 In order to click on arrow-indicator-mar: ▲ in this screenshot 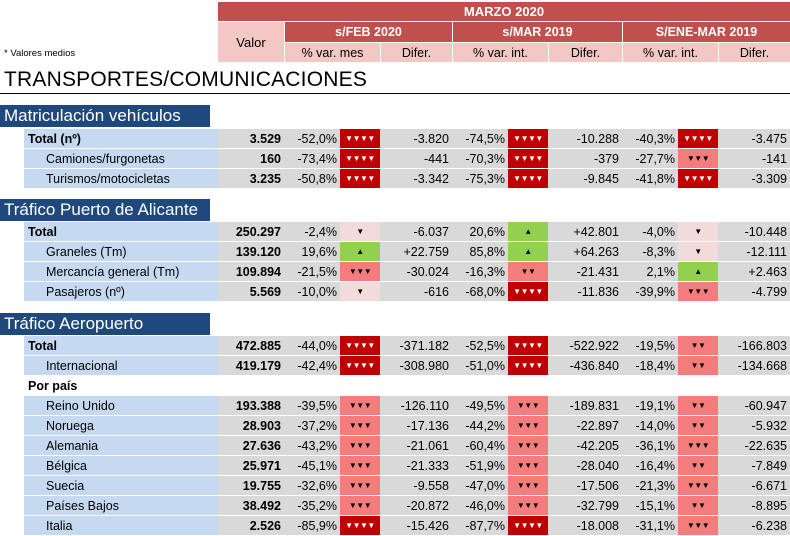, I will do `click(528, 231)`.